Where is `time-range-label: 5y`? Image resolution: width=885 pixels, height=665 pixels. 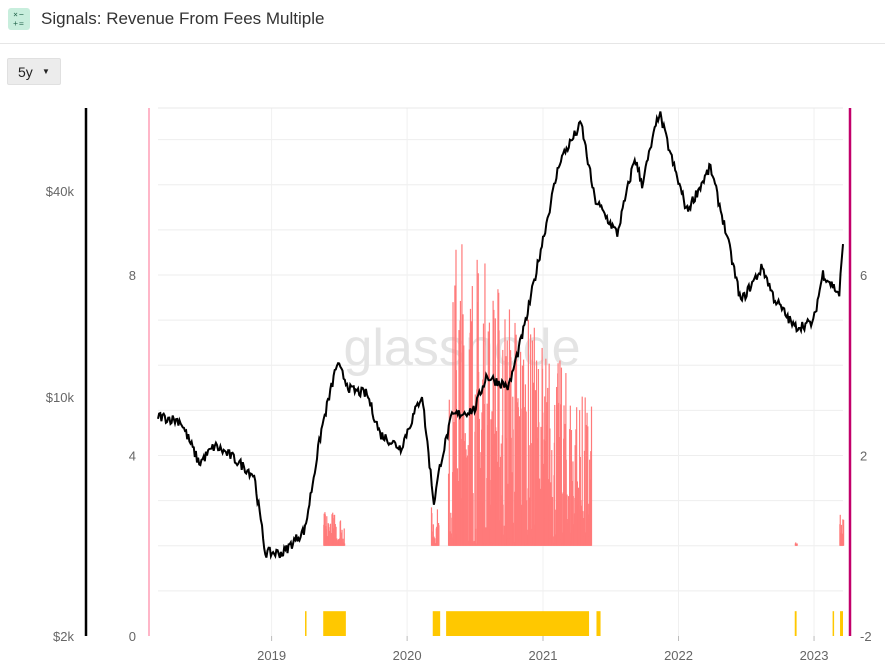
time-range-label: 5y is located at coordinates (25, 72).